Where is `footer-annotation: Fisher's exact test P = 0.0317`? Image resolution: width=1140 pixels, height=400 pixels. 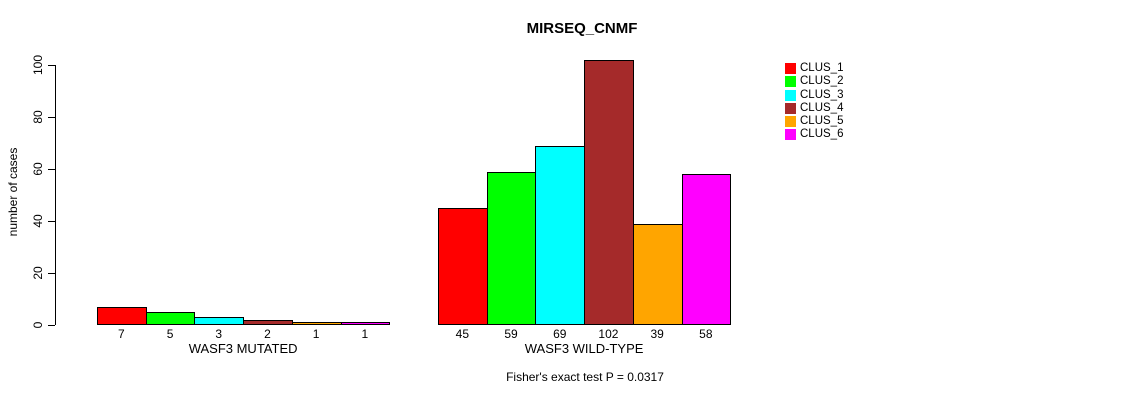
footer-annotation: Fisher's exact test P = 0.0317 is located at coordinates (585, 377).